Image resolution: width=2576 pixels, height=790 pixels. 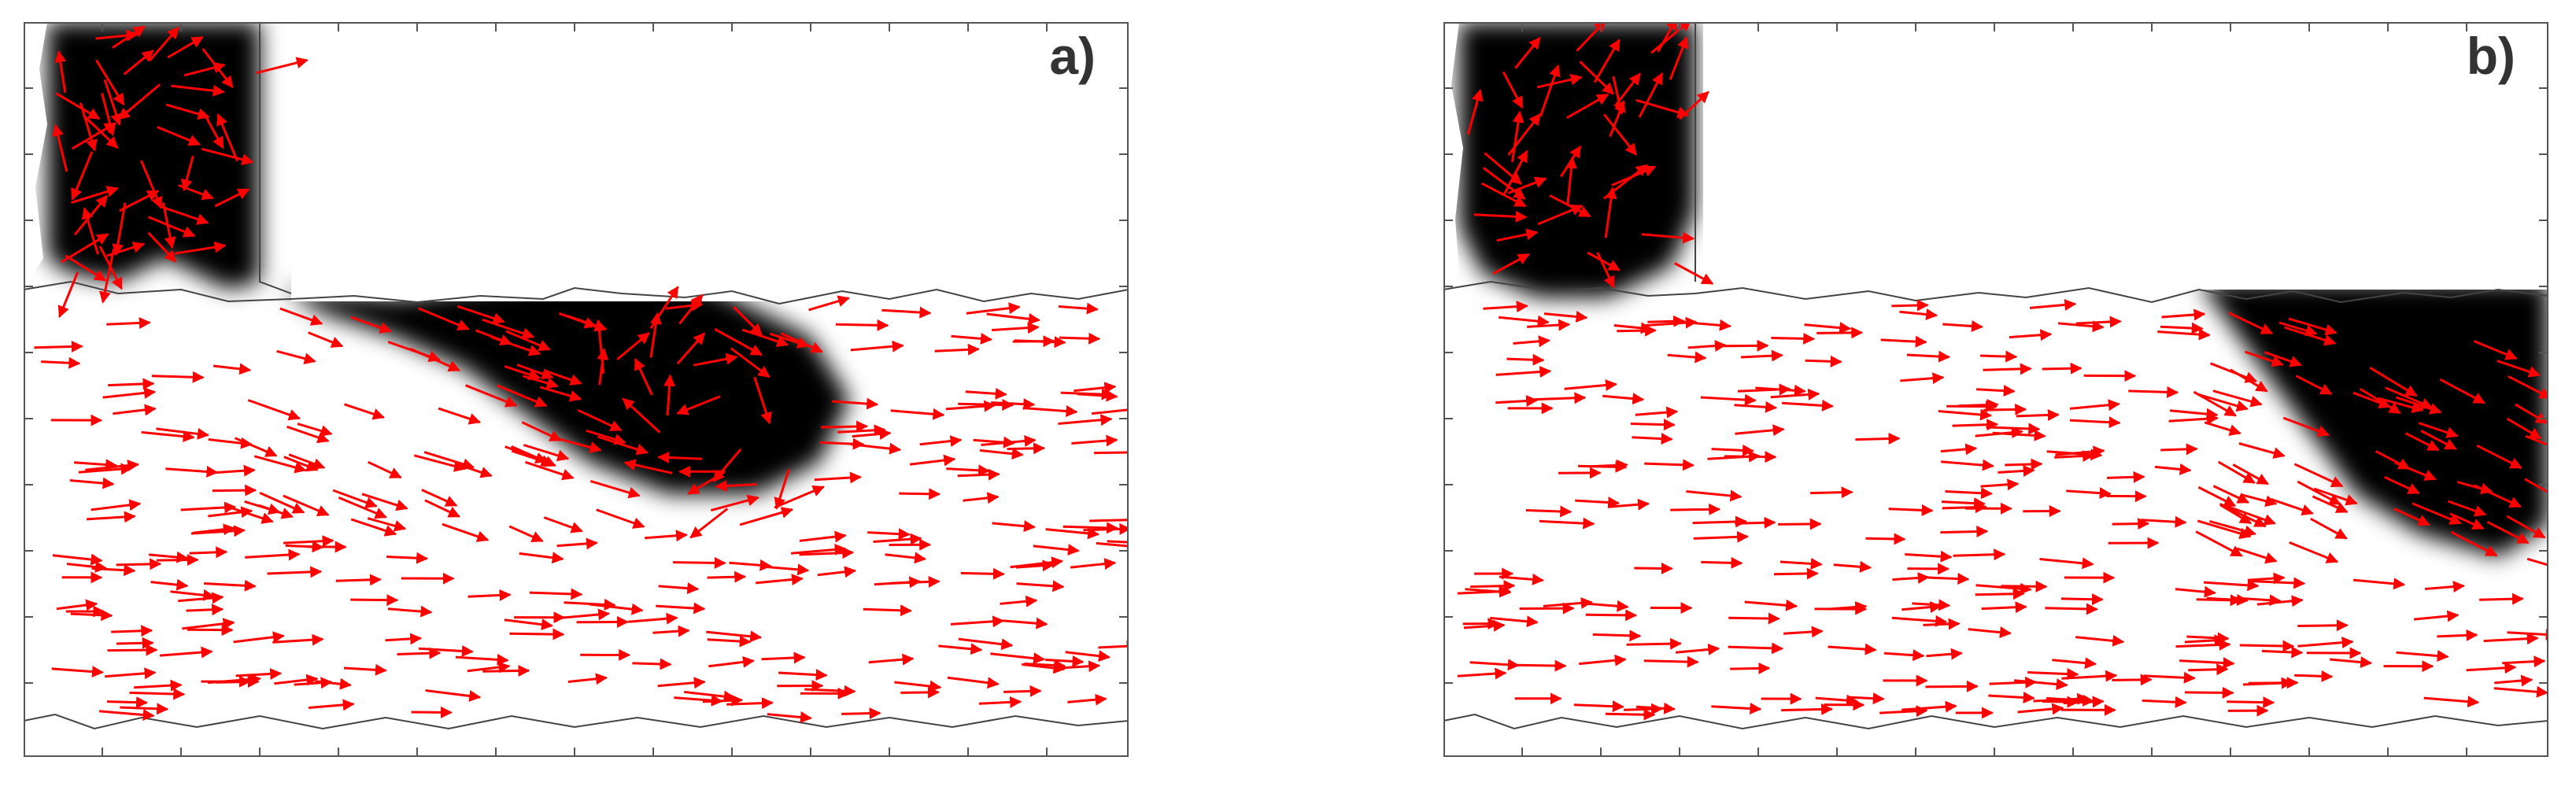 What do you see at coordinates (1072, 56) in the screenshot?
I see `panel-label-a: a)` at bounding box center [1072, 56].